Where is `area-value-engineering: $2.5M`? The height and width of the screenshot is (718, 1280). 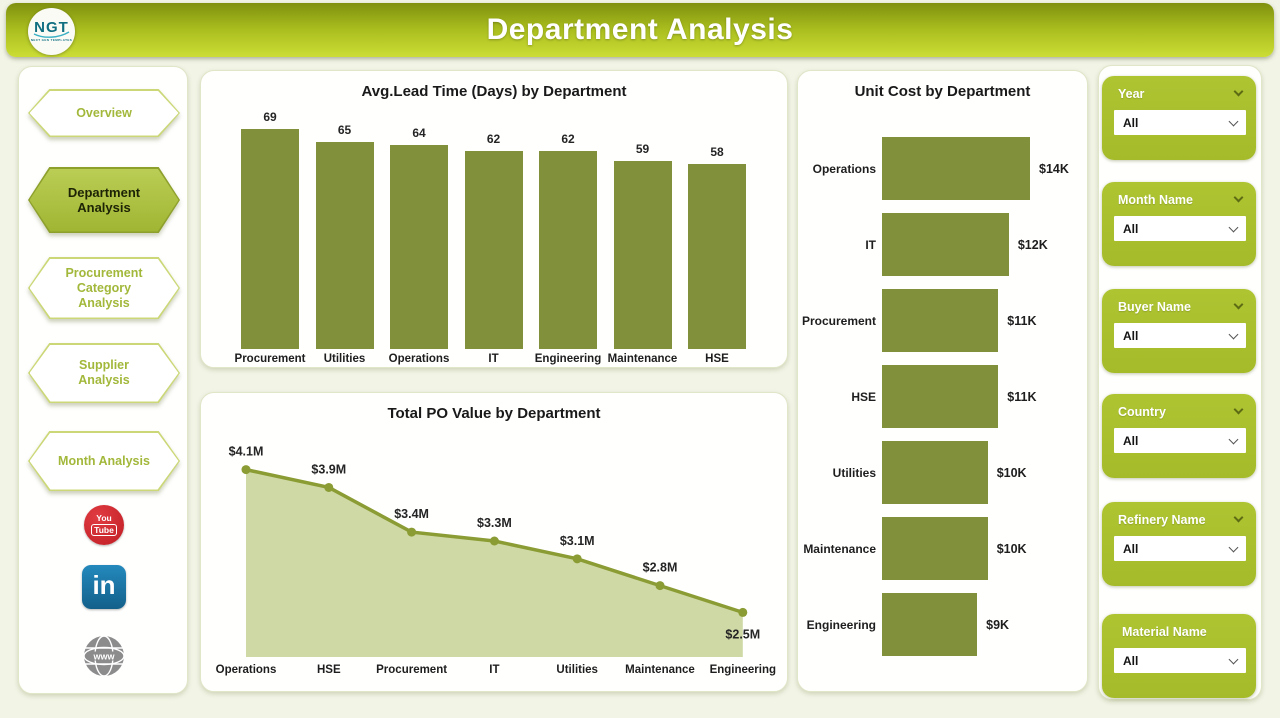
area-value-engineering: $2.5M is located at coordinates (742, 634).